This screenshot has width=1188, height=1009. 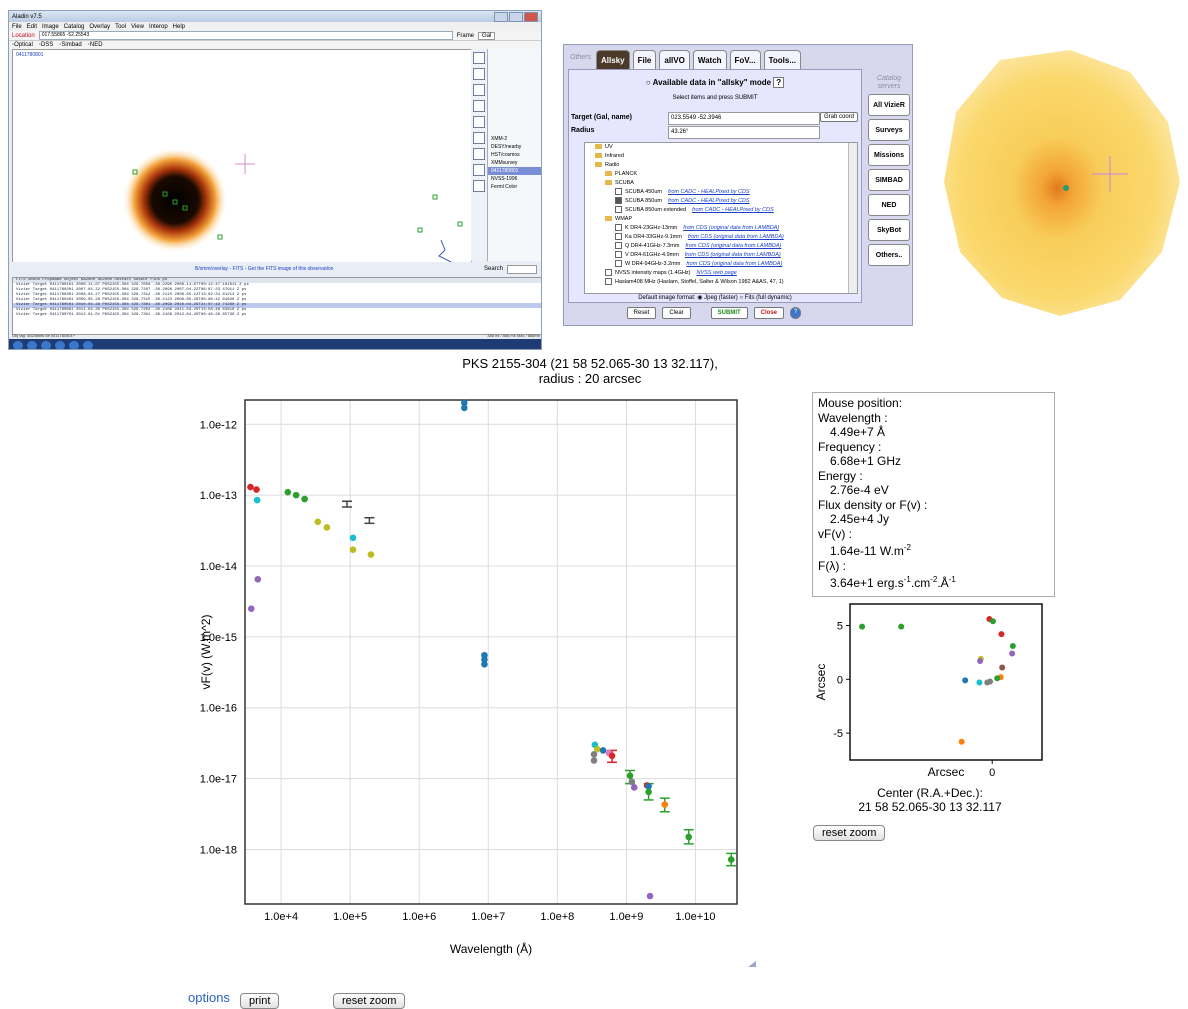 What do you see at coordinates (479, 138) in the screenshot?
I see `dist-tool-icon` at bounding box center [479, 138].